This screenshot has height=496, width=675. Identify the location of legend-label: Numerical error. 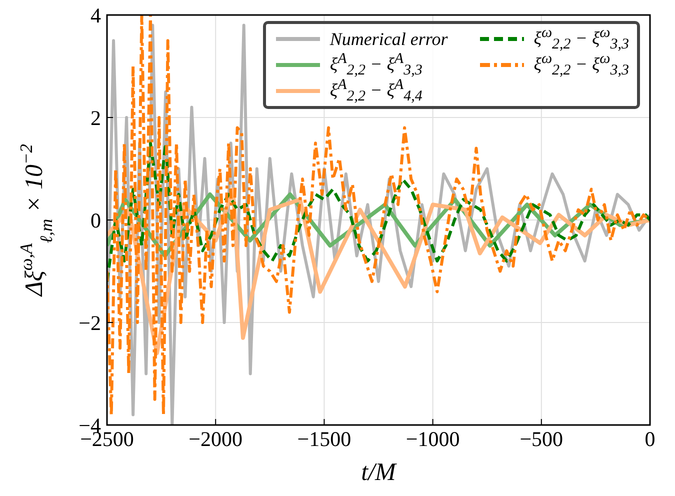
(389, 39).